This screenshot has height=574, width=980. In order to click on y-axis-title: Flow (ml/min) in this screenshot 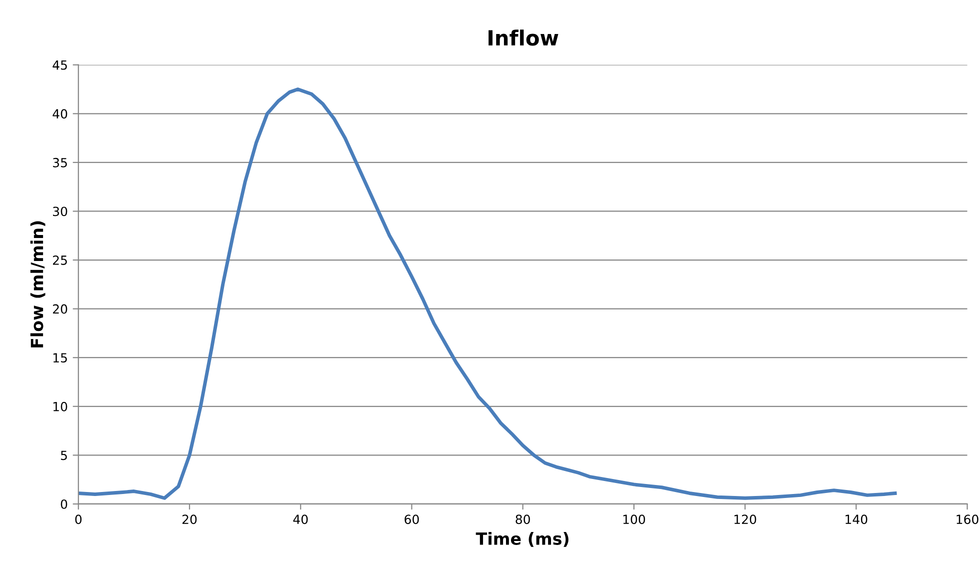, I will do `click(38, 284)`.